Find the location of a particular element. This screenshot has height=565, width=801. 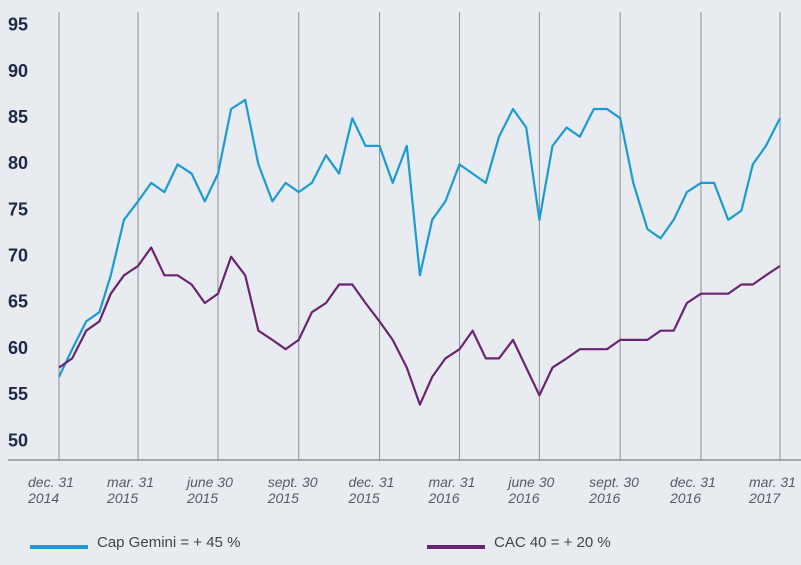

y-tick-label: 80 is located at coordinates (18, 163).